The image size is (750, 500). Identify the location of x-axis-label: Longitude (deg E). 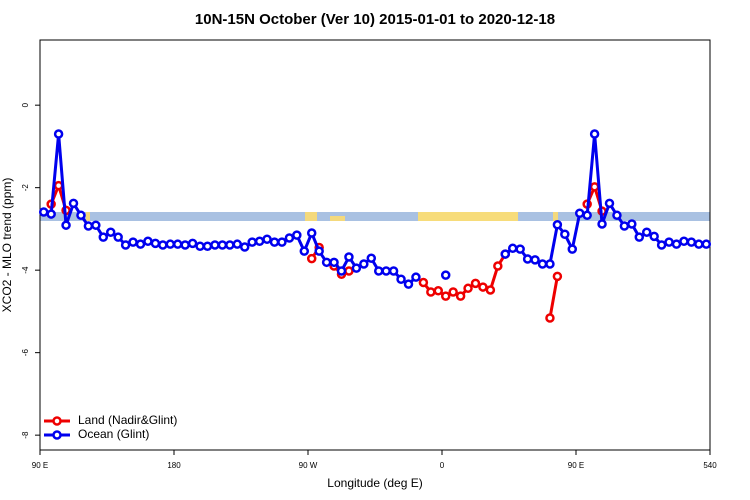
(374, 483).